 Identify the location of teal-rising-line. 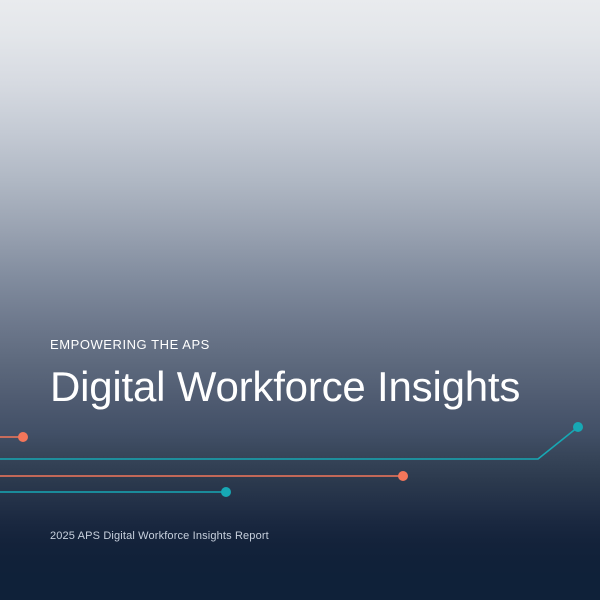
(289, 443).